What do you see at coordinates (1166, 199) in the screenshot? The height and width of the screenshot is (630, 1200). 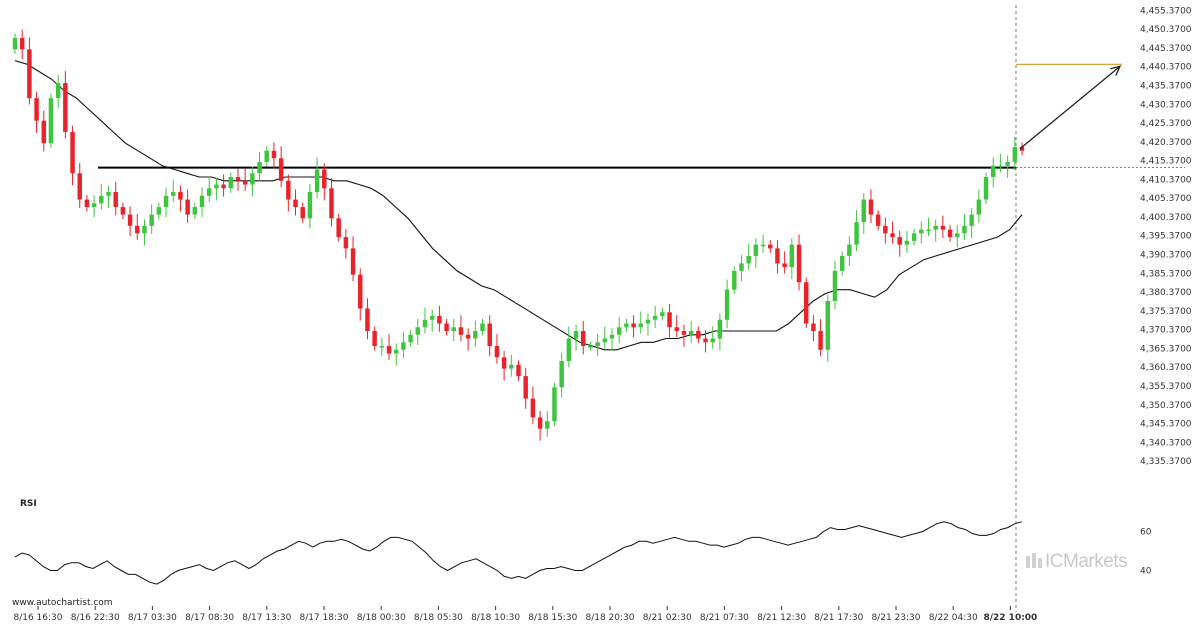 I see `price-tick-label: 4,405.3700` at bounding box center [1166, 199].